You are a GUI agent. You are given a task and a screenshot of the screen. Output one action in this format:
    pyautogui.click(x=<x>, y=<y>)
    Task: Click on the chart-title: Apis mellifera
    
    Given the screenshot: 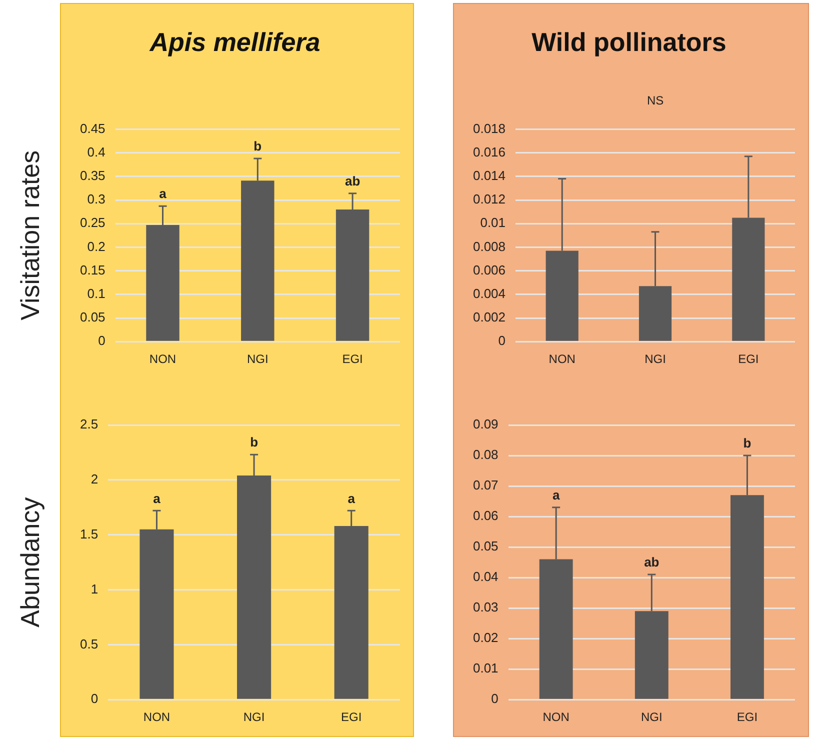 What is the action you would take?
    pyautogui.click(x=234, y=41)
    